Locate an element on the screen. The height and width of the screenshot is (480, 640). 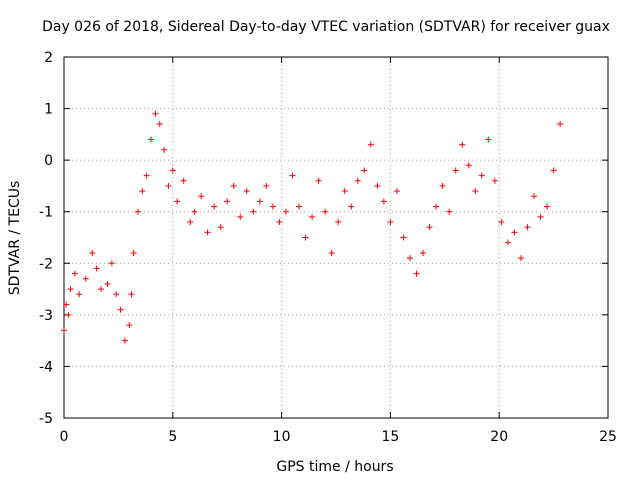
x-axis-label: GPS time / hours is located at coordinates (334, 467).